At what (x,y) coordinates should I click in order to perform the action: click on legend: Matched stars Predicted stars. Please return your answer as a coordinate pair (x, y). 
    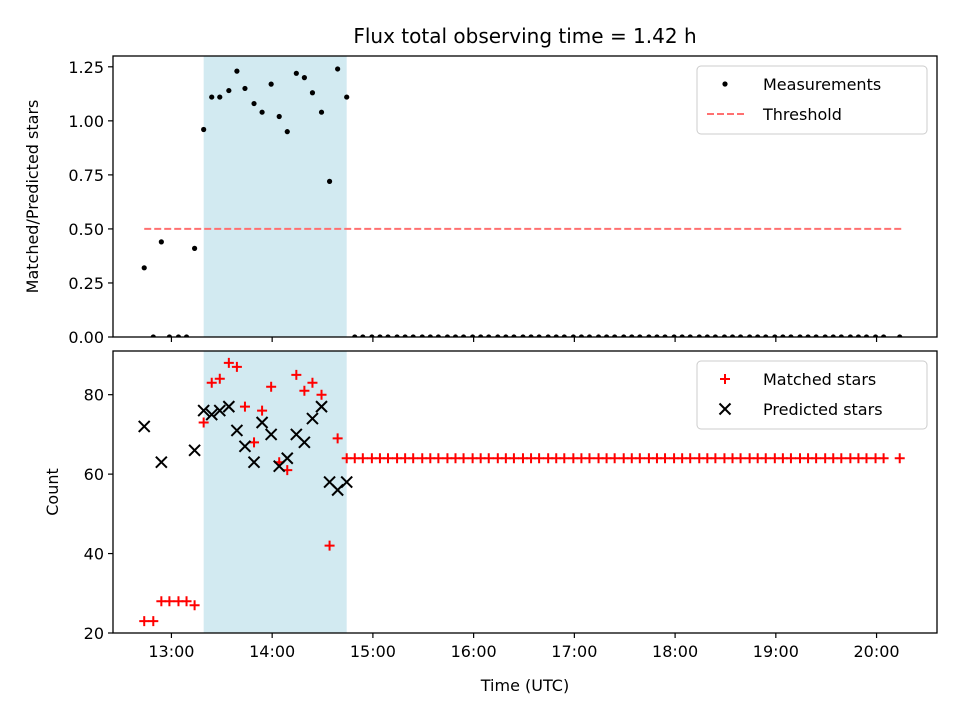
    Looking at the image, I should click on (812, 395).